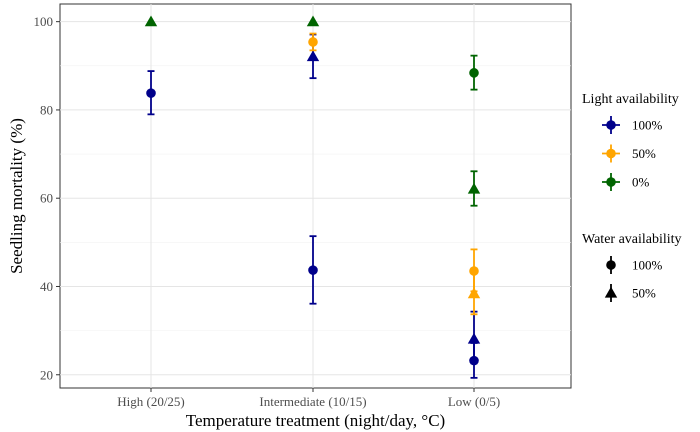 Image resolution: width=700 pixels, height=432 pixels. I want to click on legend-label: 0%, so click(641, 182).